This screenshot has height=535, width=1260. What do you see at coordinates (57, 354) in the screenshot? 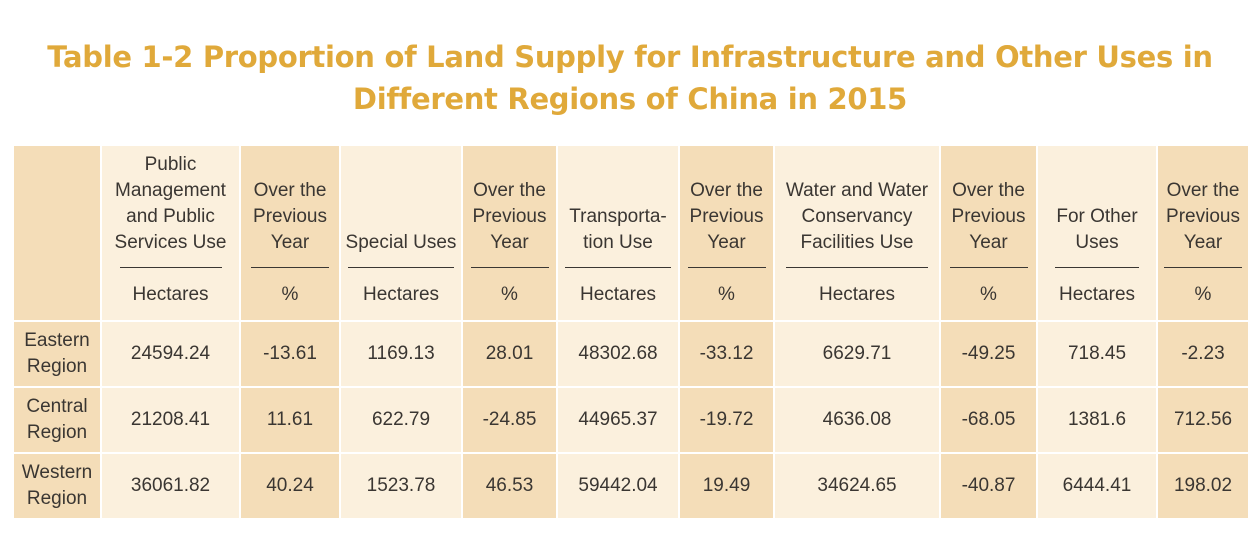
I see `region-cell: Eastern Region` at bounding box center [57, 354].